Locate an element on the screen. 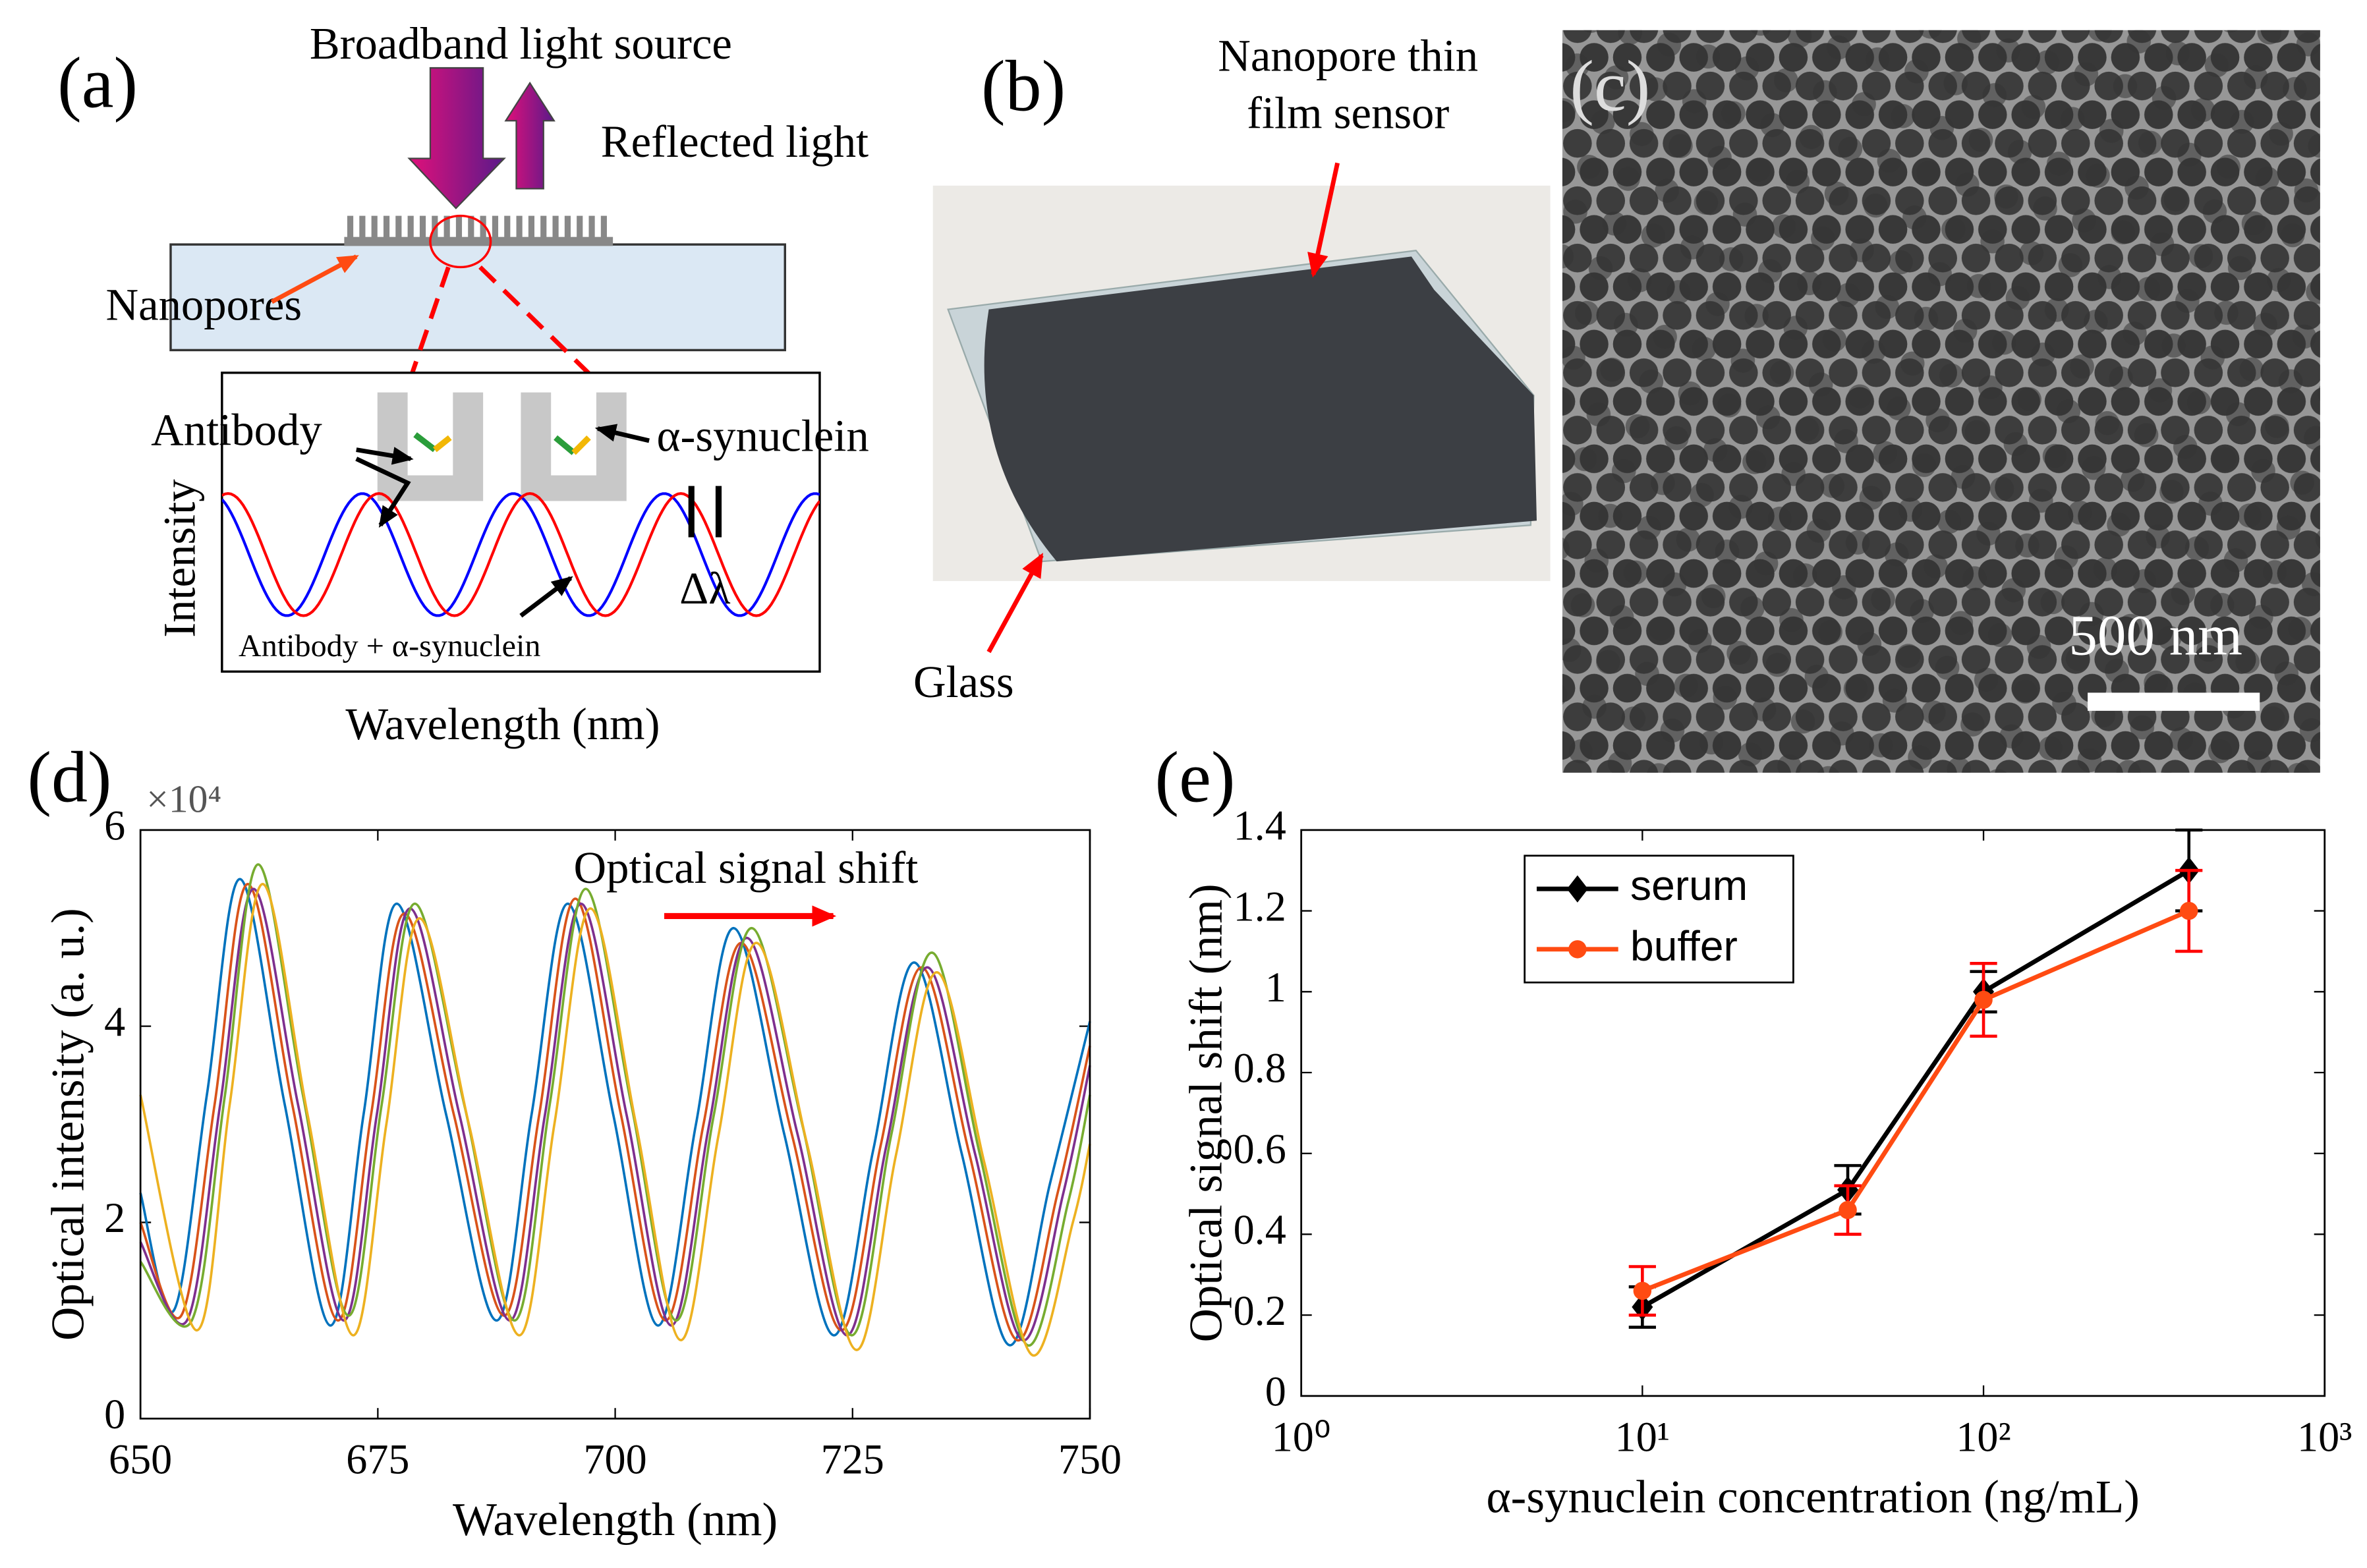  y-tick-label: 0.4 is located at coordinates (1260, 1229).